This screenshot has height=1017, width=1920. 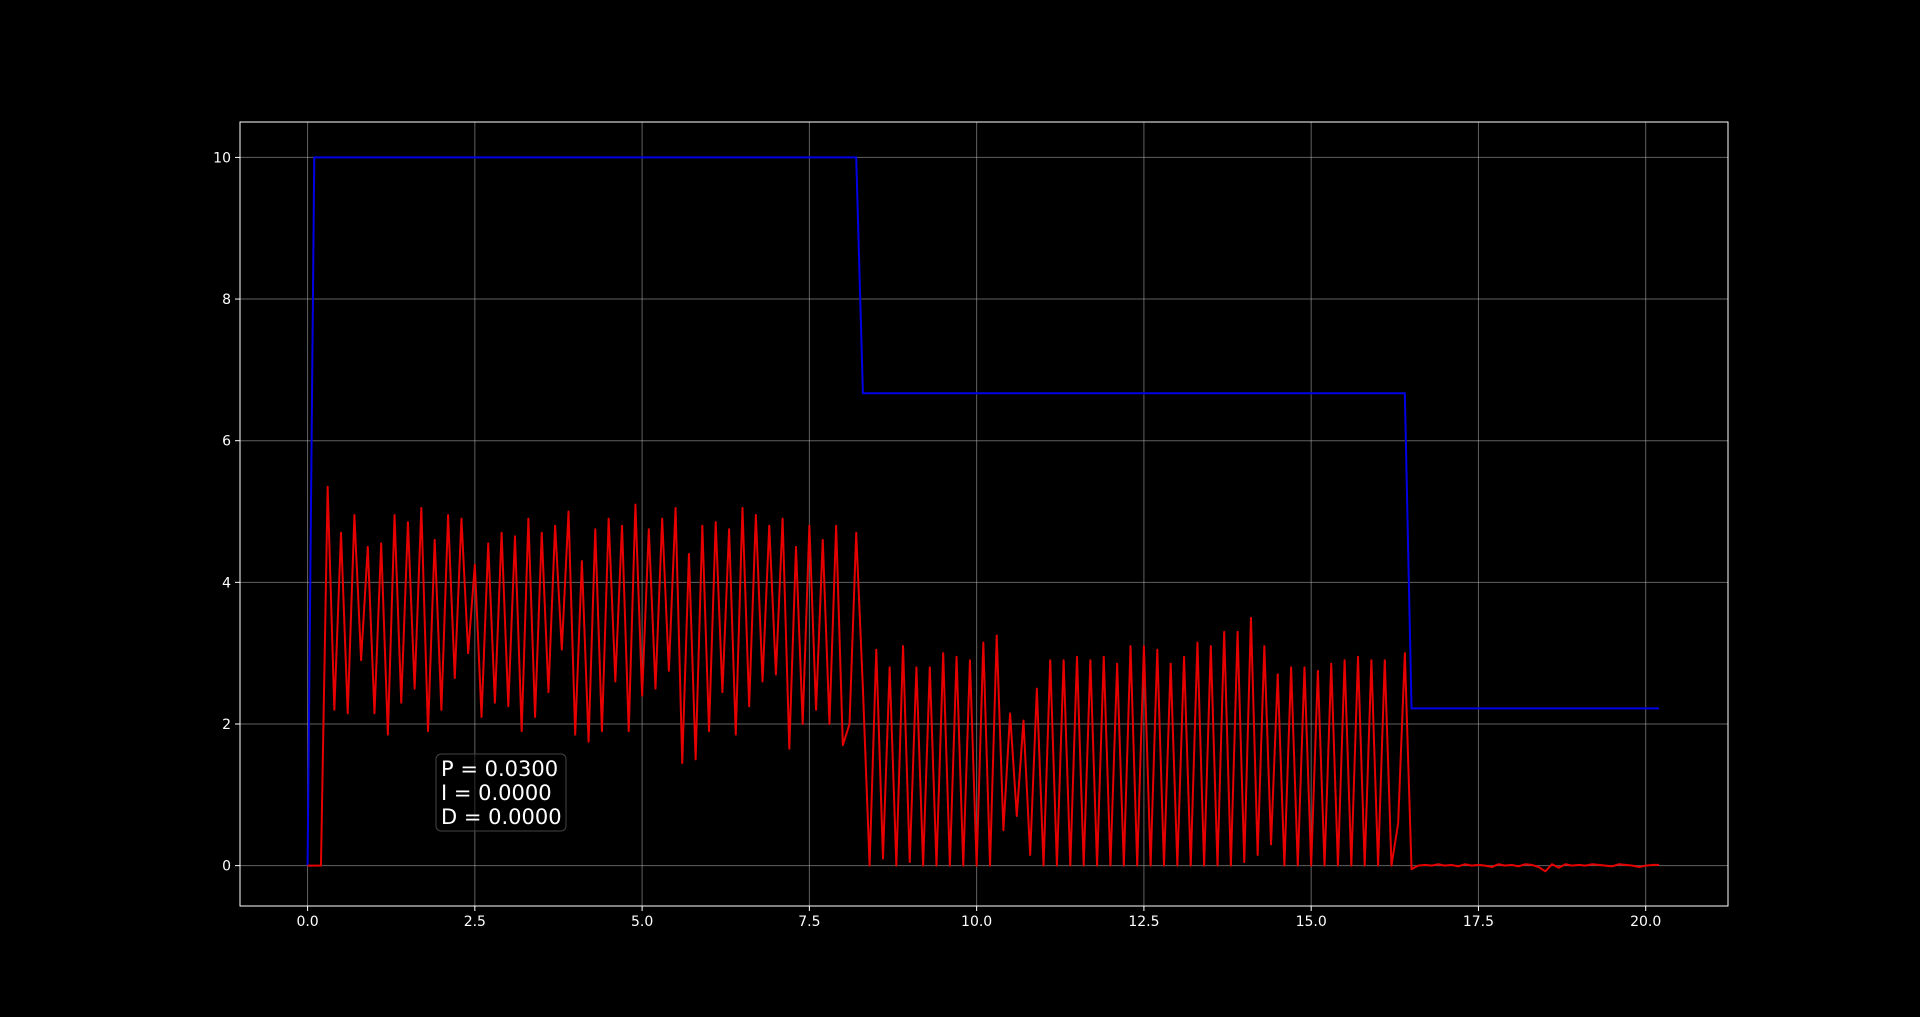 What do you see at coordinates (1645, 922) in the screenshot?
I see `x-tick-label: 20.0` at bounding box center [1645, 922].